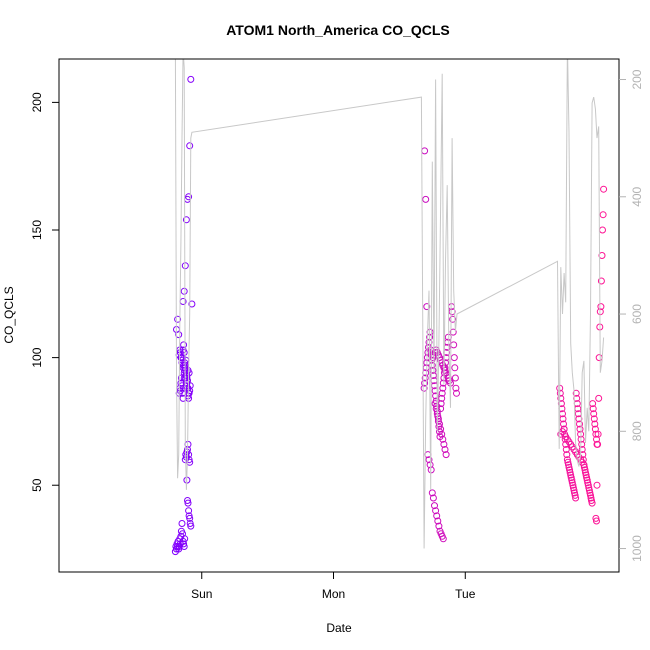  What do you see at coordinates (338, 30) in the screenshot?
I see `chart-title: ATOM1 North_America CO_QCLS` at bounding box center [338, 30].